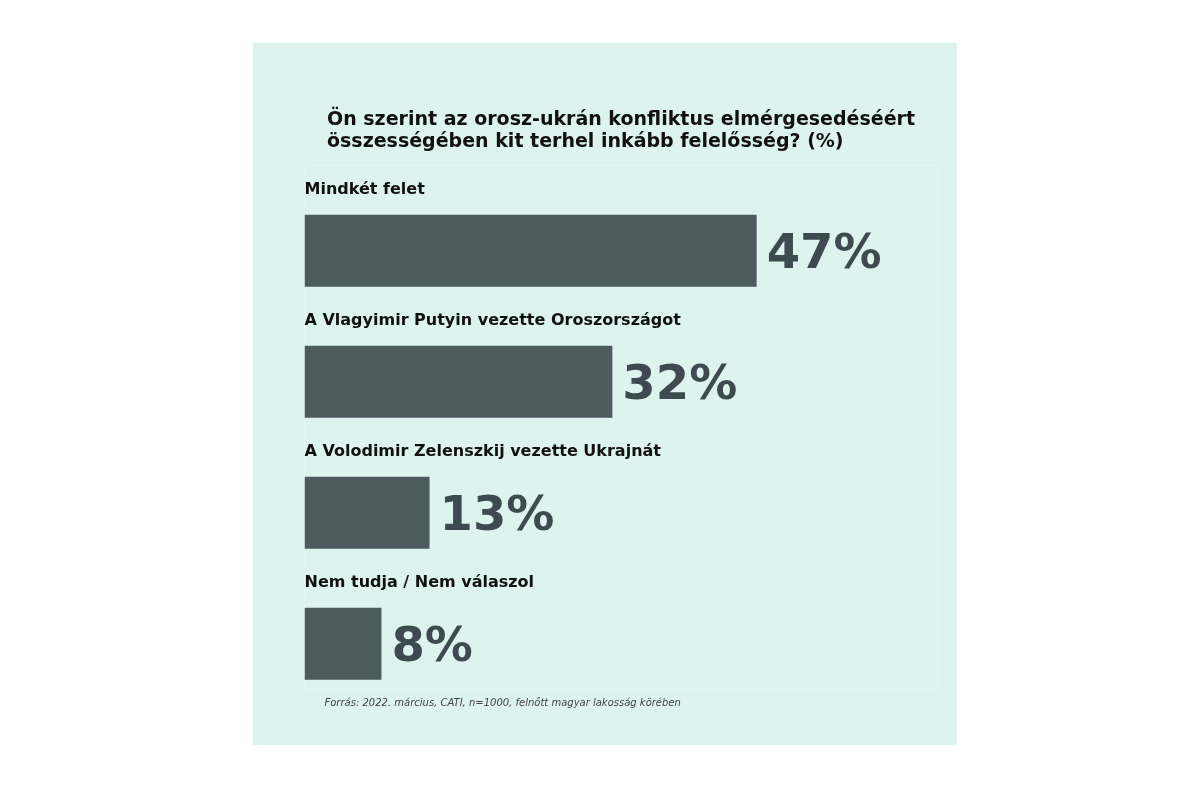 The width and height of the screenshot is (1200, 795). I want to click on y-tick-label: A Vlagyimir Putyin vezette Oroszországot, so click(493, 320).